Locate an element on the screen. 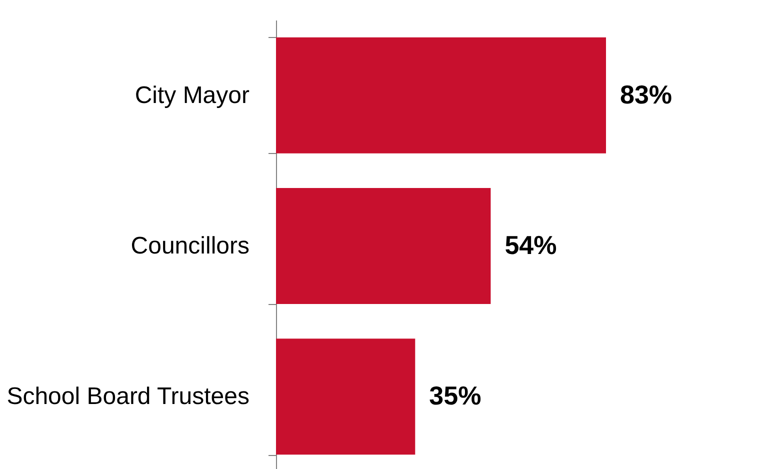 The image size is (766, 469). data-label: 54% is located at coordinates (530, 245).